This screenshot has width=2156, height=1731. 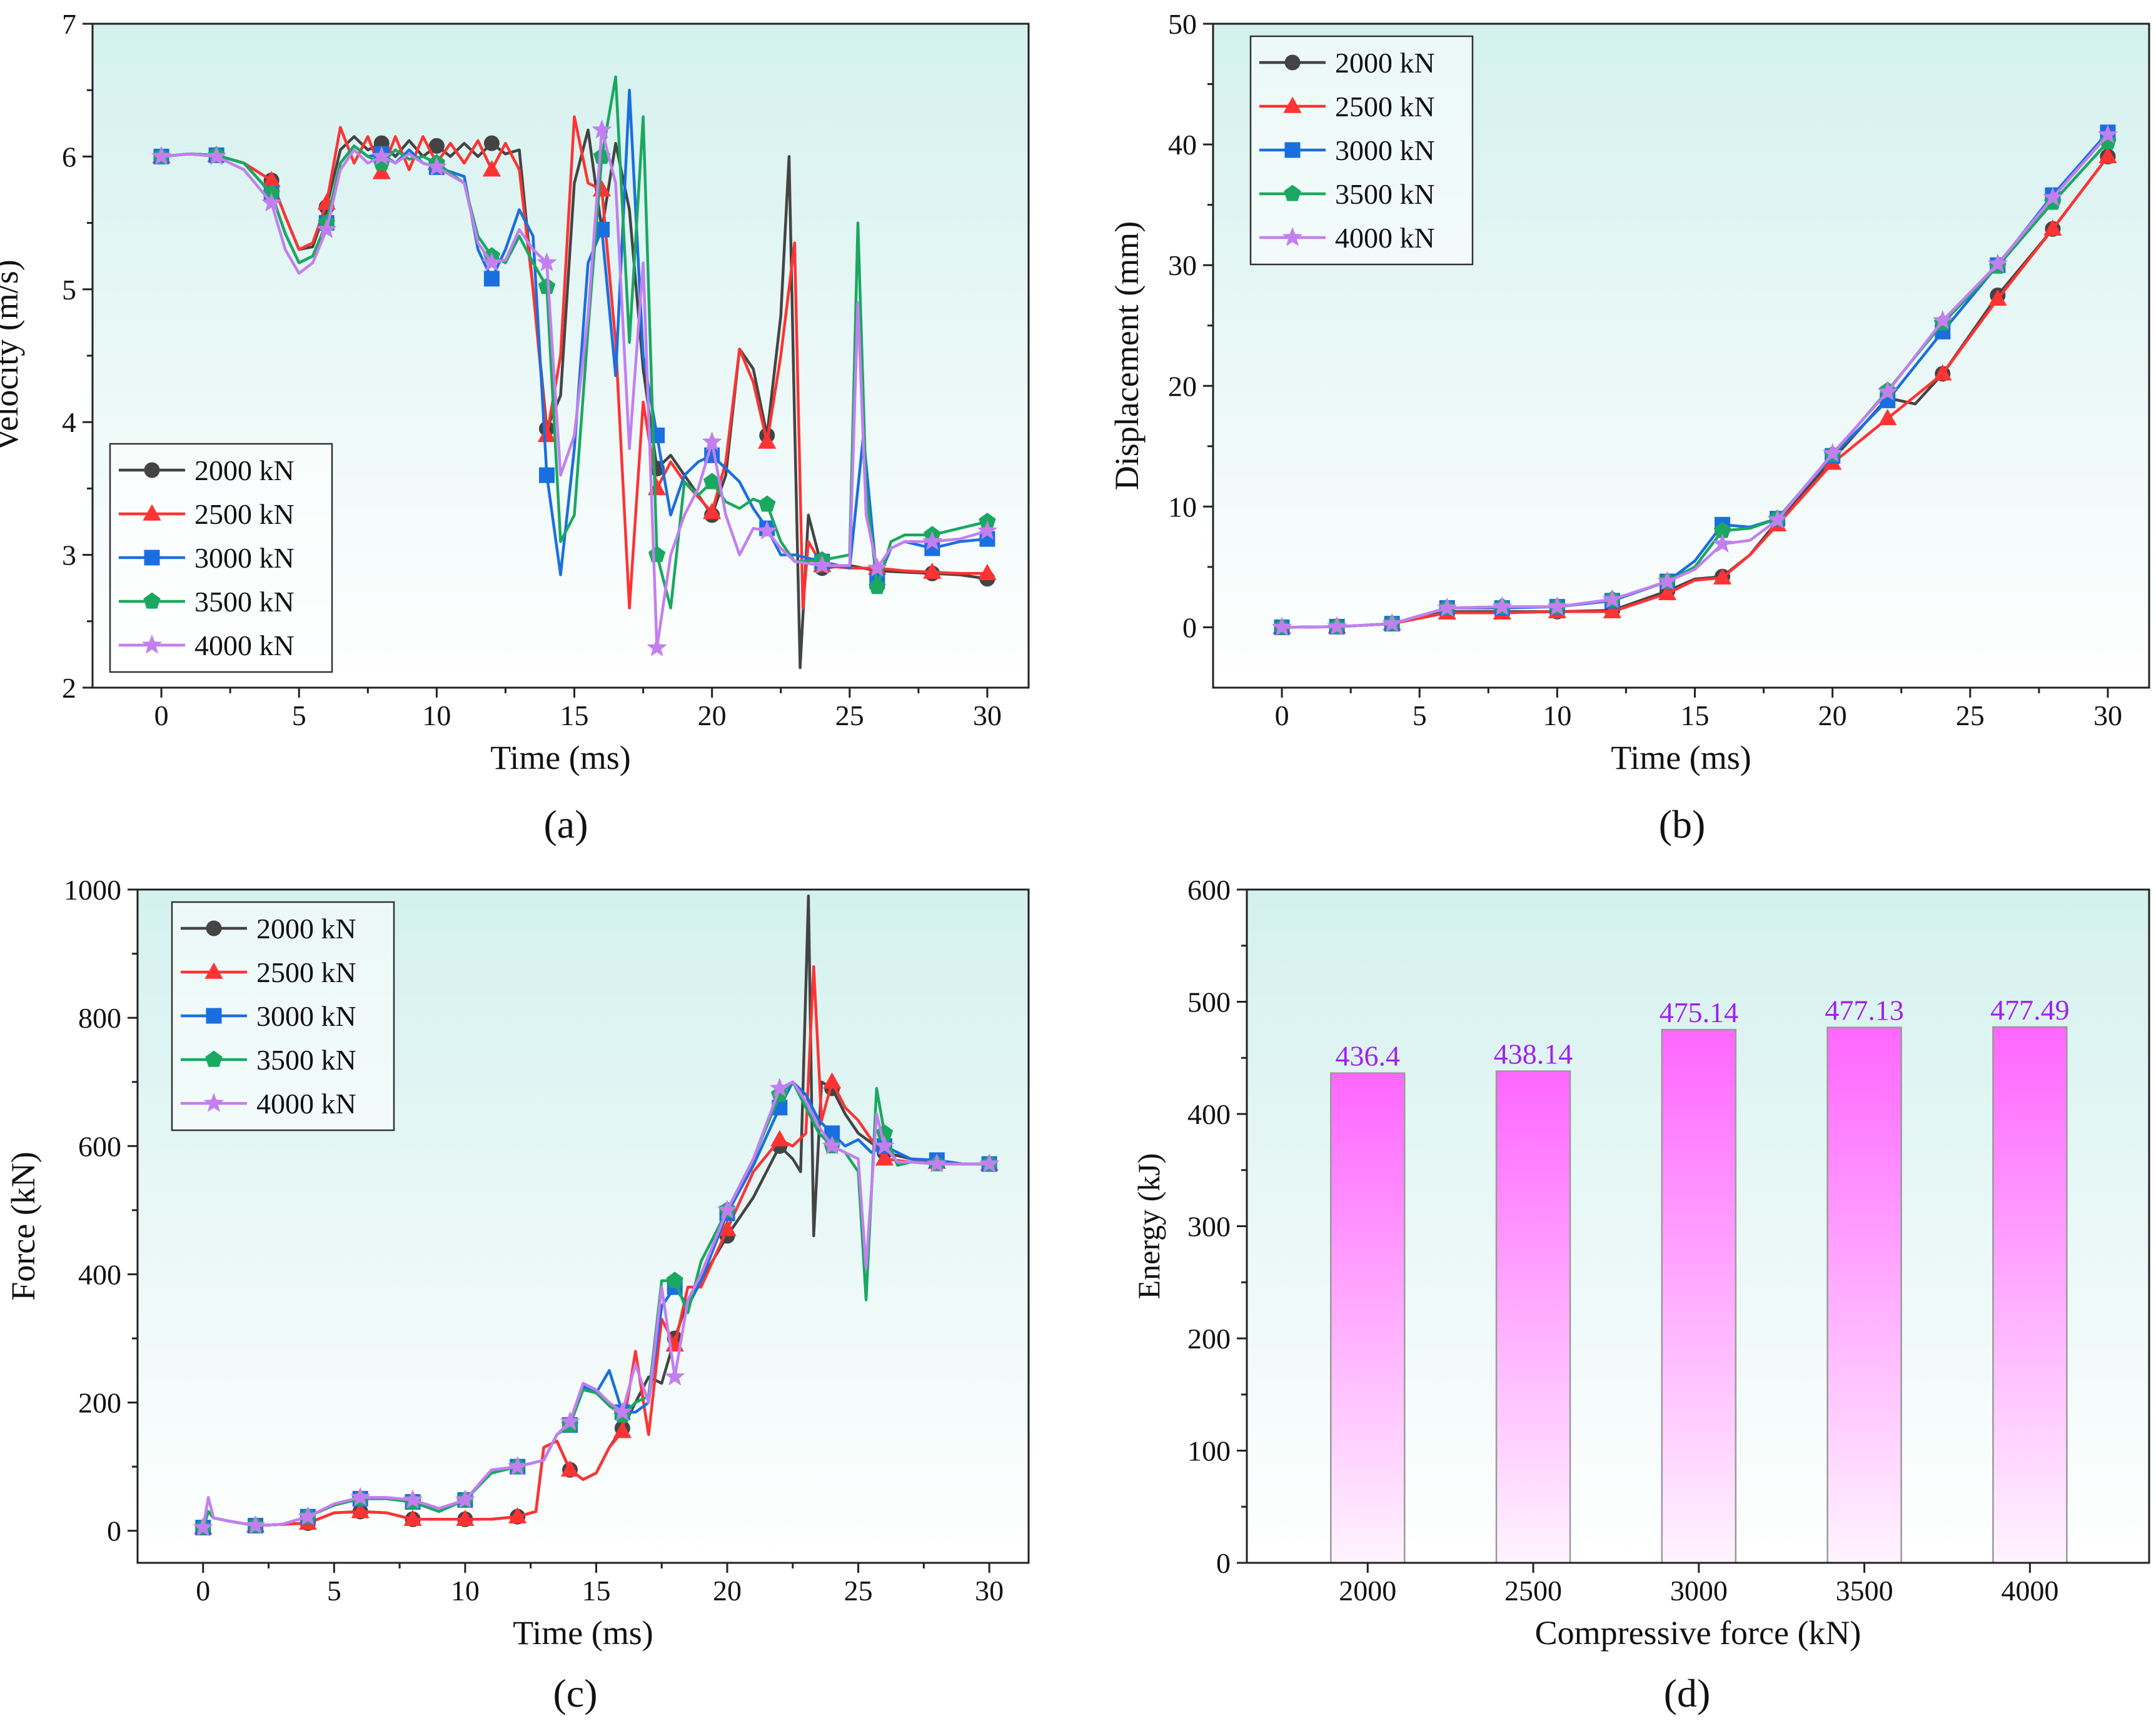 What do you see at coordinates (2029, 1591) in the screenshot?
I see `x-tick-label: 4000` at bounding box center [2029, 1591].